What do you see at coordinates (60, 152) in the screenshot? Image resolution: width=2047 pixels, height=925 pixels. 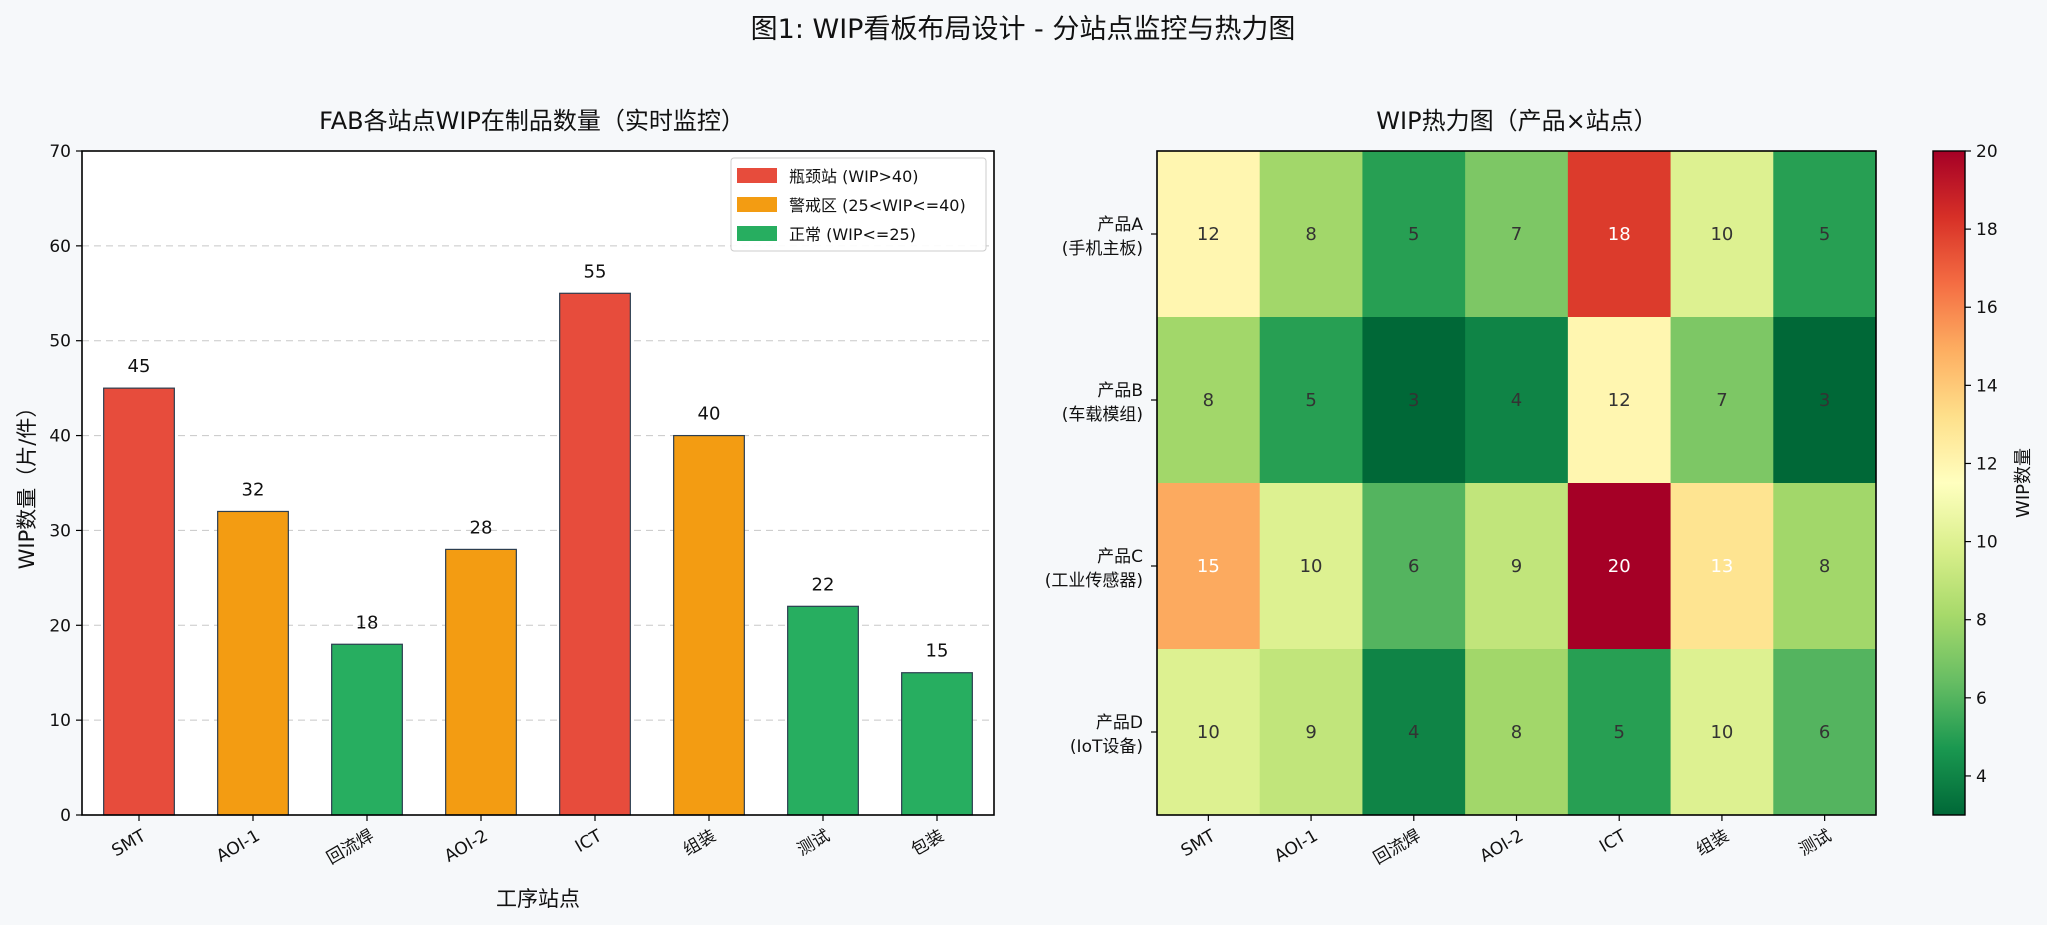 I see `y-tick-label: 70` at bounding box center [60, 152].